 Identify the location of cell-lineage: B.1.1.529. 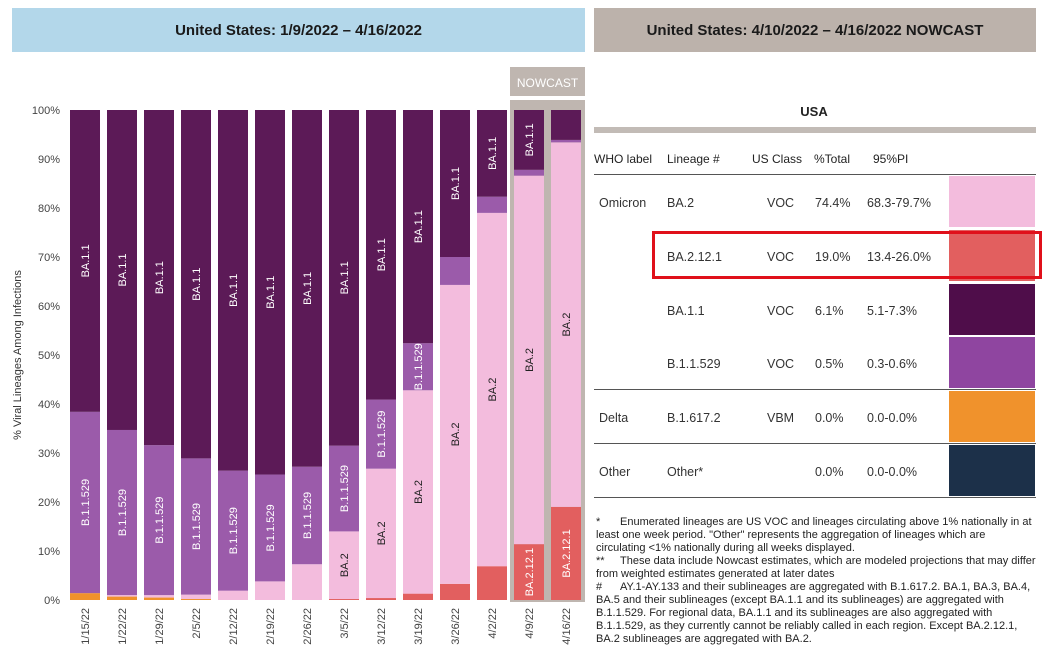
(694, 364).